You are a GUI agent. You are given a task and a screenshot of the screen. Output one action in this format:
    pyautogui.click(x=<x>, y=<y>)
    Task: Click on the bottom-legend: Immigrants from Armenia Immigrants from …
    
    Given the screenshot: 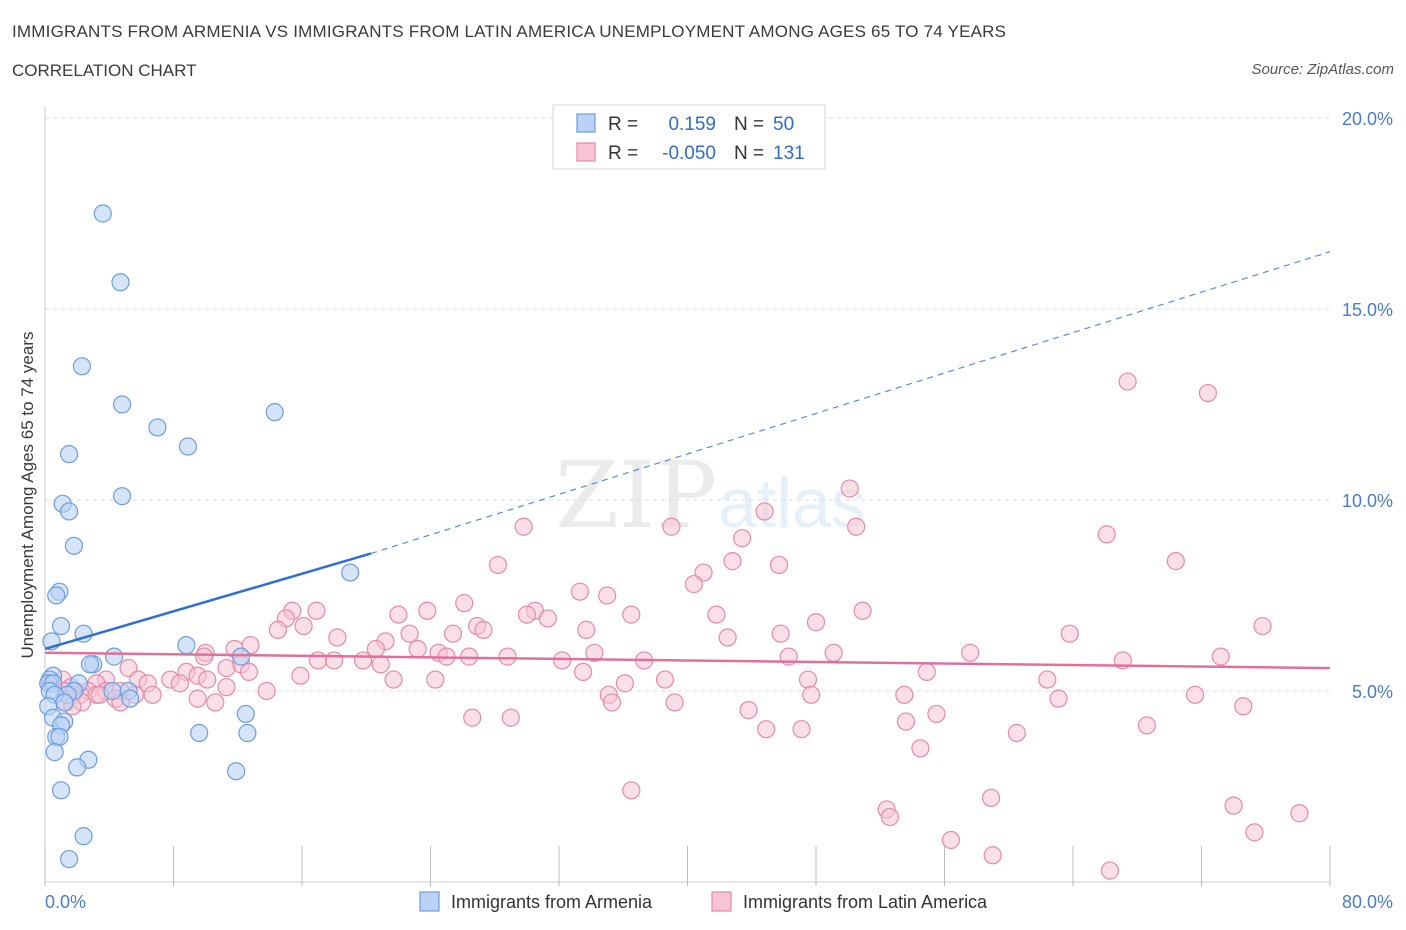 What is the action you would take?
    pyautogui.click(x=703, y=901)
    